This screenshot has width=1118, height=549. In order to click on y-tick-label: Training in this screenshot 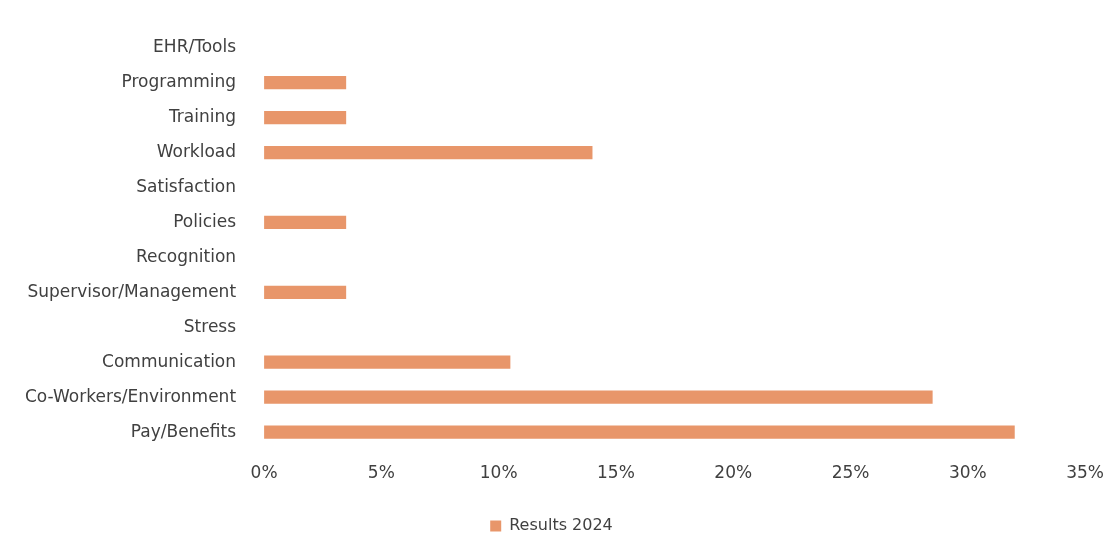, I will do `click(202, 116)`.